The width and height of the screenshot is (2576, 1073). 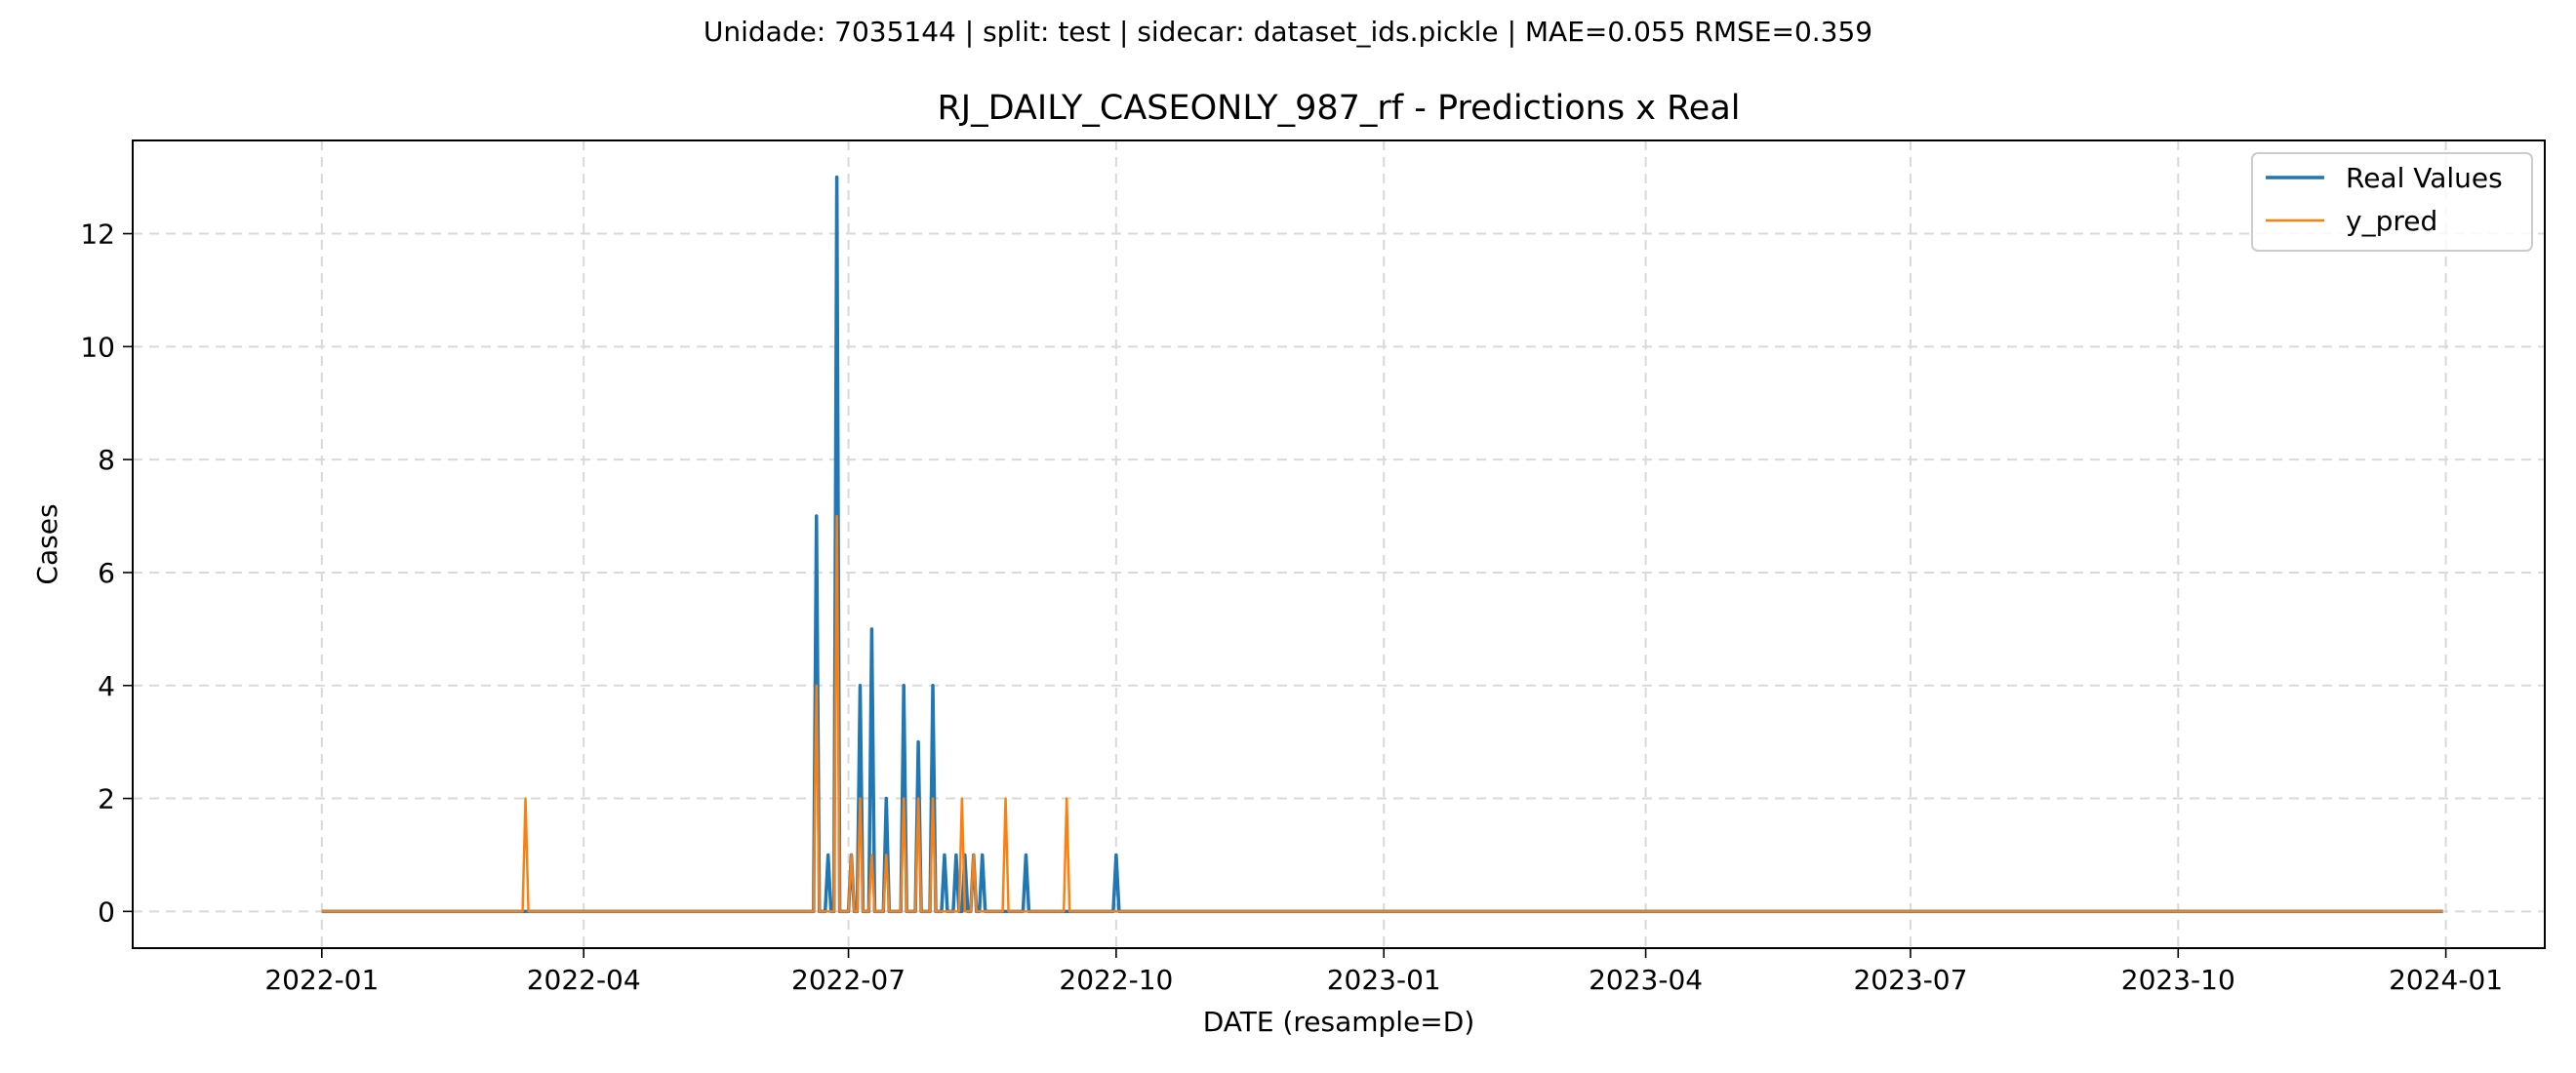 I want to click on x-tick-label: 2023-10, so click(x=2178, y=980).